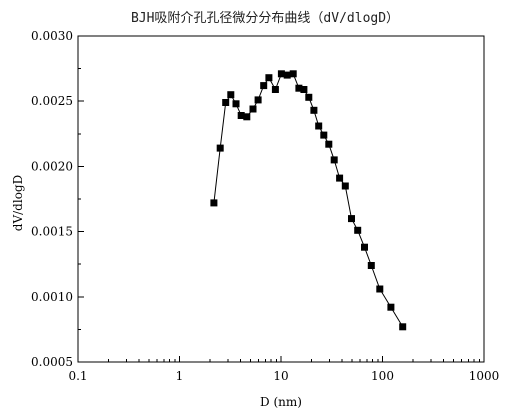 The image size is (513, 418). Describe the element at coordinates (77, 376) in the screenshot. I see `x-tick-label: 0.1` at that location.